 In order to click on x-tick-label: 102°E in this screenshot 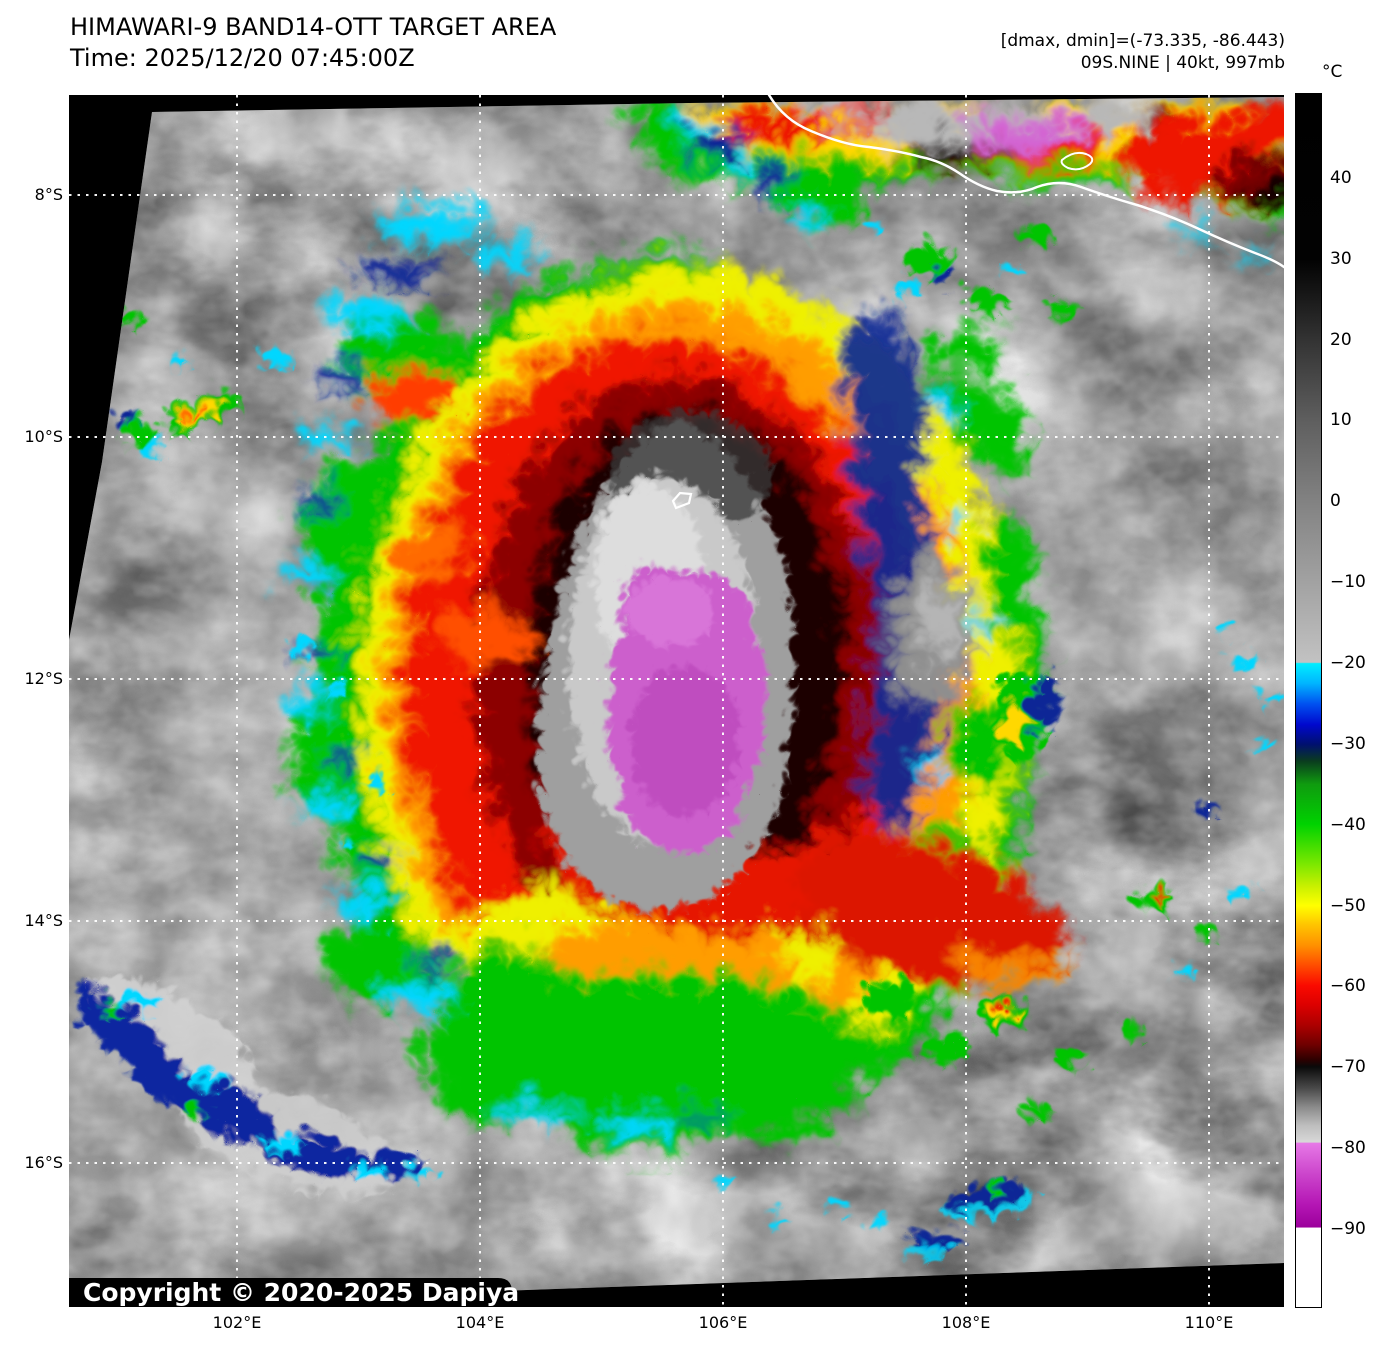, I will do `click(237, 1322)`.